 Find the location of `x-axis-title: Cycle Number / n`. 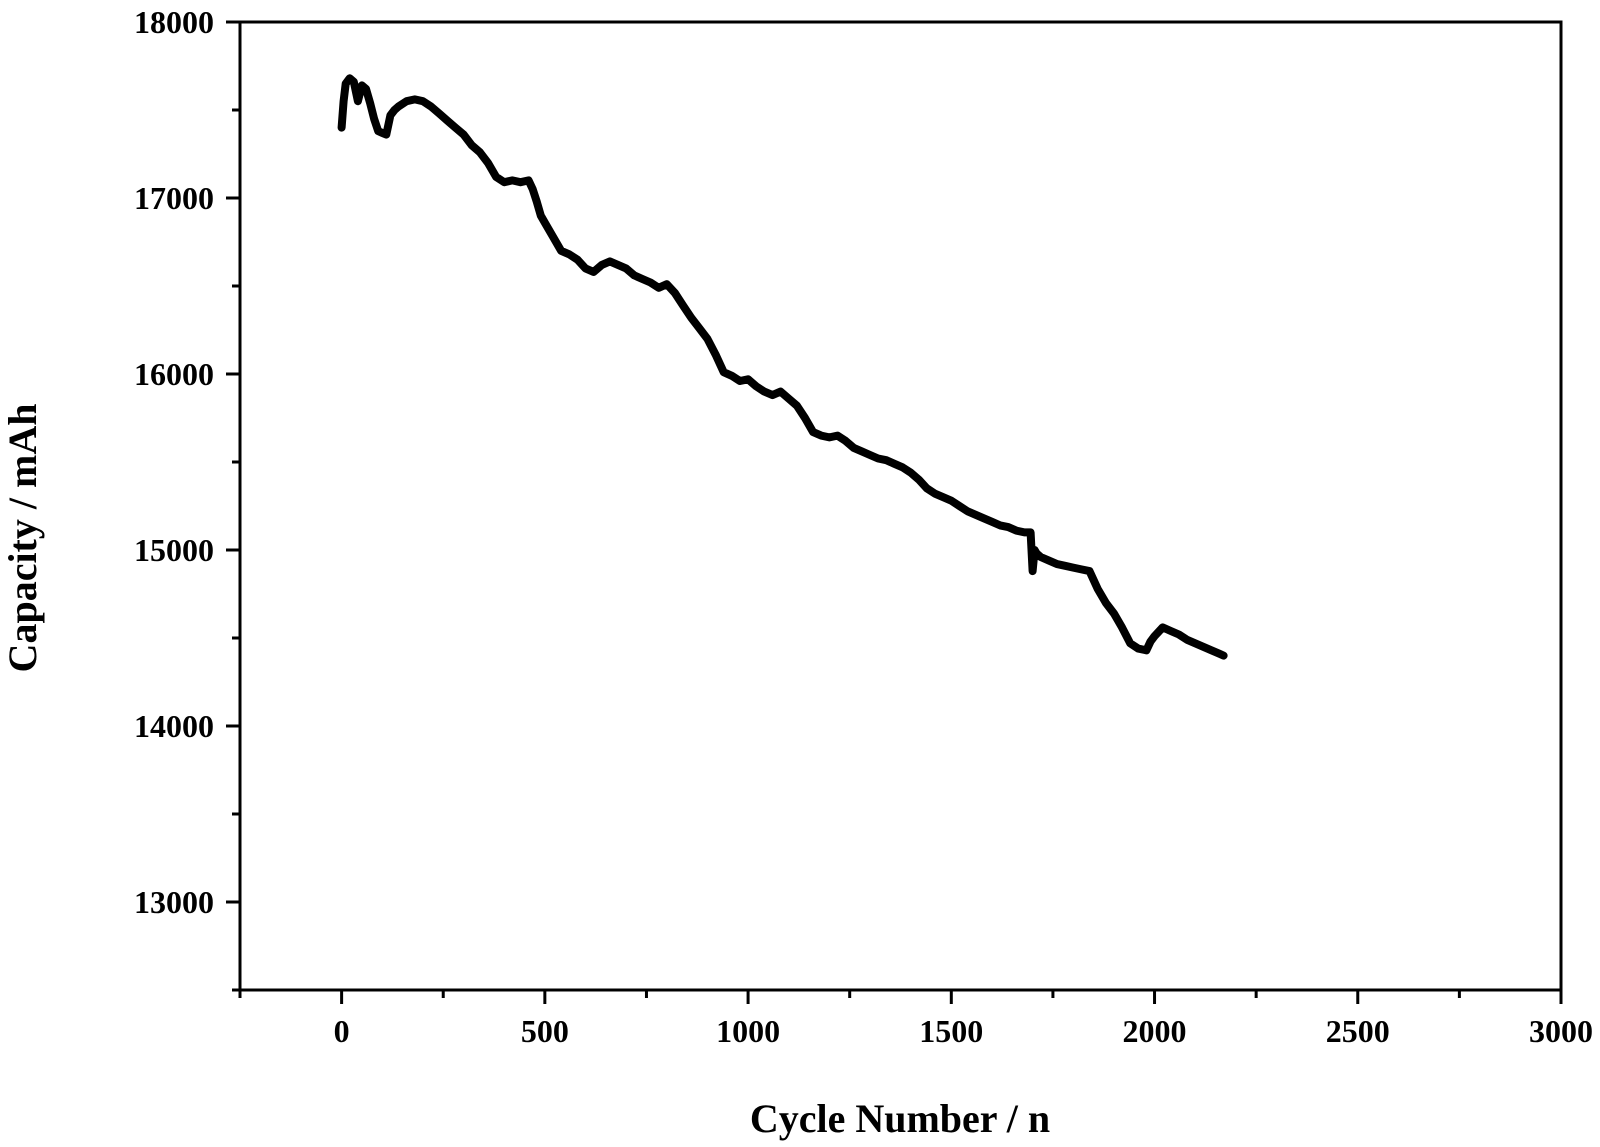

x-axis-title: Cycle Number / n is located at coordinates (900, 1118).